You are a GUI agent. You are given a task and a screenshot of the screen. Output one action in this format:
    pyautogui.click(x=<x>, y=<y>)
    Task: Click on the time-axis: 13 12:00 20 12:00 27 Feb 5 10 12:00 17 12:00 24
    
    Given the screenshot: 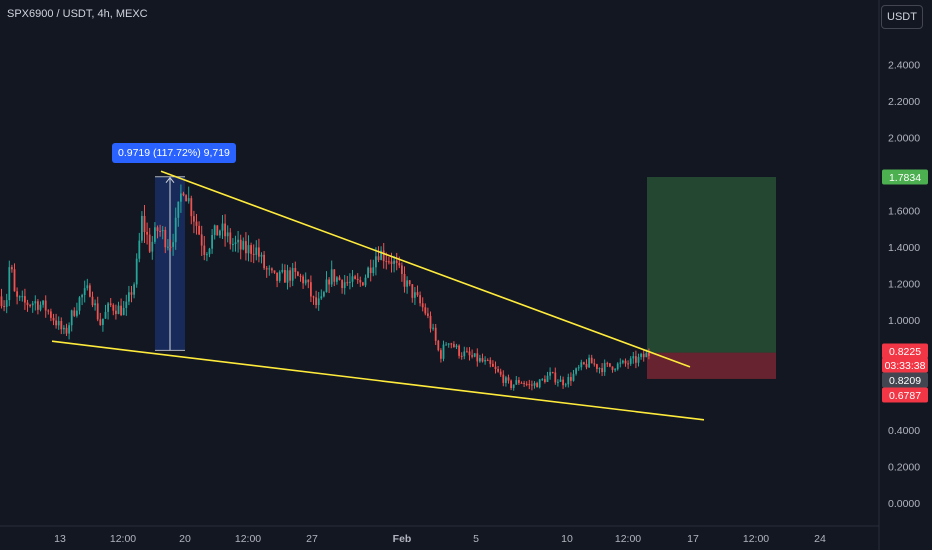 What is the action you would take?
    pyautogui.click(x=440, y=539)
    